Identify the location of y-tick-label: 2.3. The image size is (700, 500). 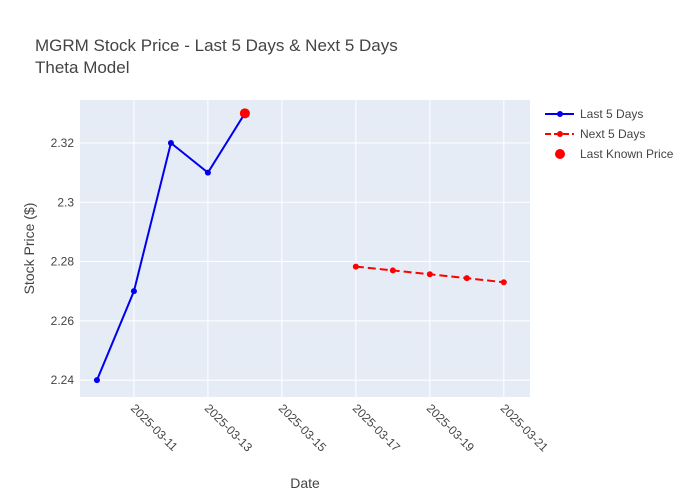
(65, 202).